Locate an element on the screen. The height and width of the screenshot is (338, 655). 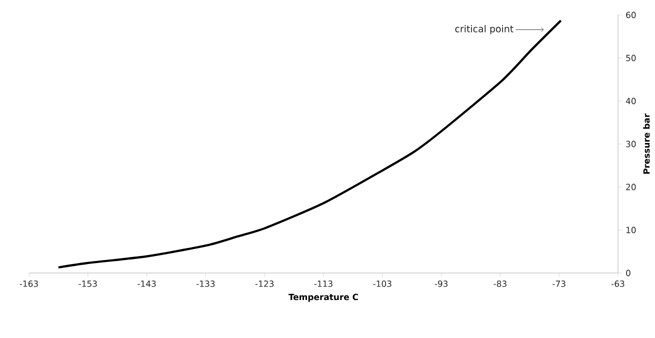
x-tick-label: -103 is located at coordinates (382, 283).